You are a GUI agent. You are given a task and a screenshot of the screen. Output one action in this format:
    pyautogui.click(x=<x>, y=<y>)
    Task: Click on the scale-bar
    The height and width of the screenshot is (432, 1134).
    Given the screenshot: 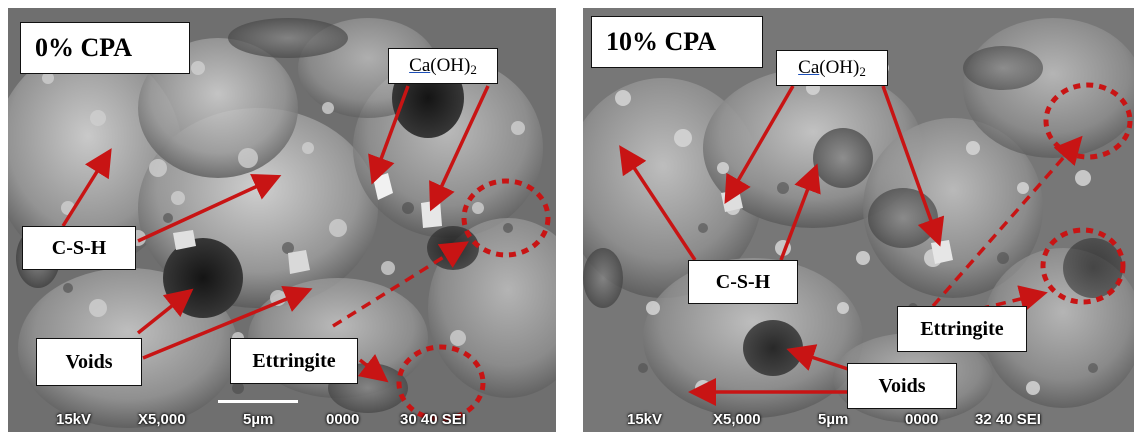 What is the action you would take?
    pyautogui.click(x=258, y=401)
    